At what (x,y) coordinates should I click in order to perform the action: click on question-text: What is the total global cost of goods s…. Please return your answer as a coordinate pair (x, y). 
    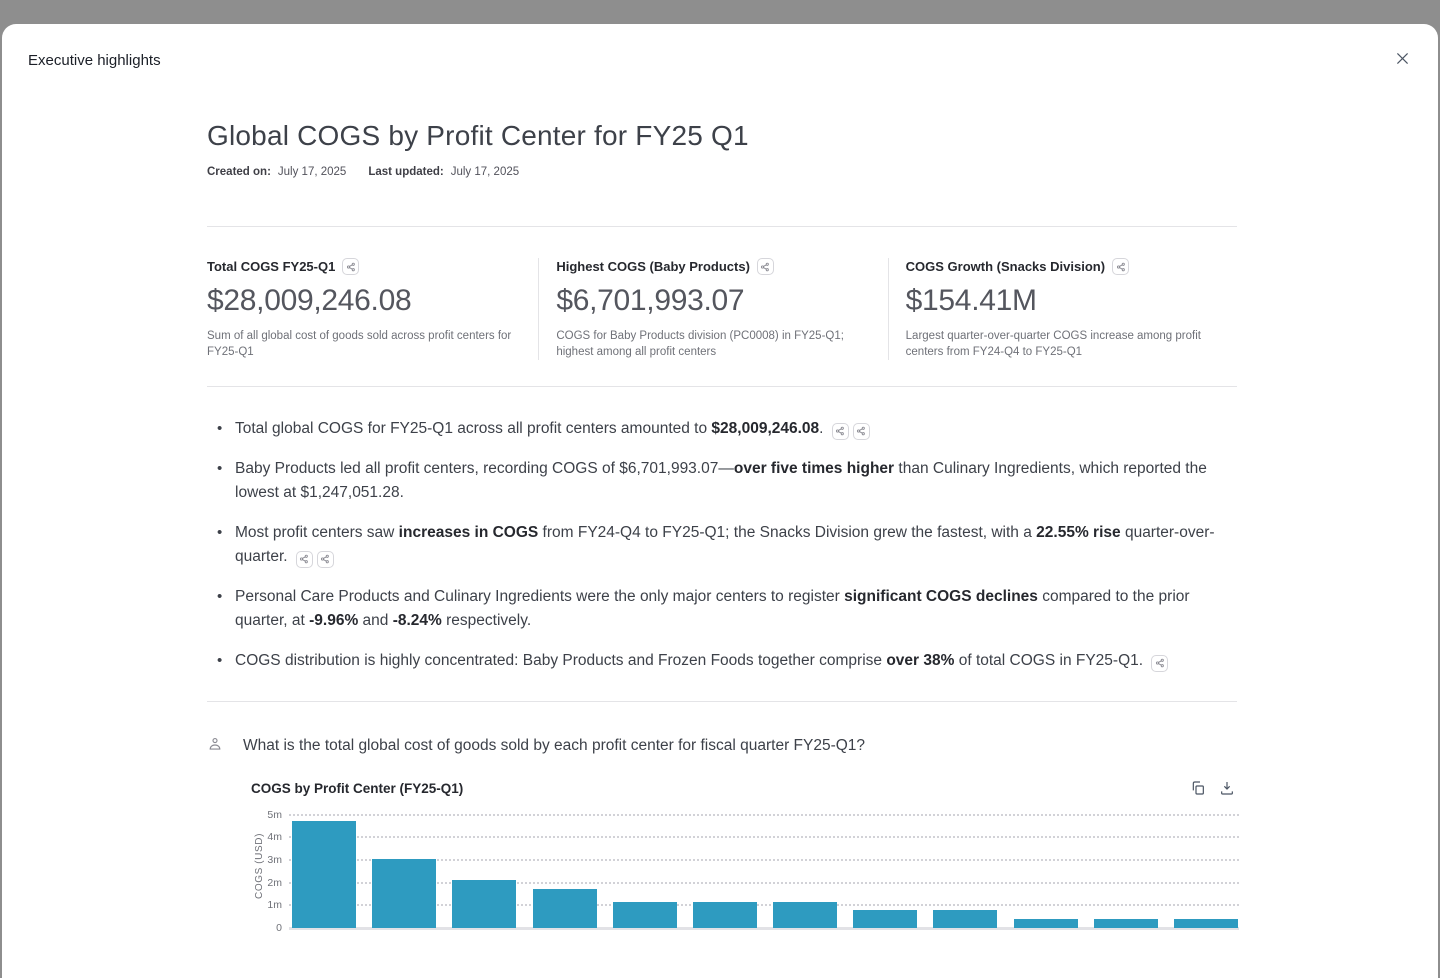
    Looking at the image, I should click on (554, 745).